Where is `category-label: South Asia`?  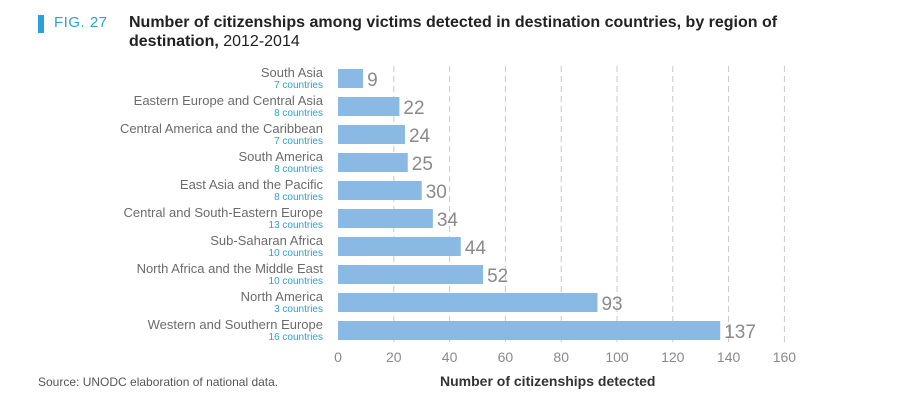
category-label: South Asia is located at coordinates (292, 72).